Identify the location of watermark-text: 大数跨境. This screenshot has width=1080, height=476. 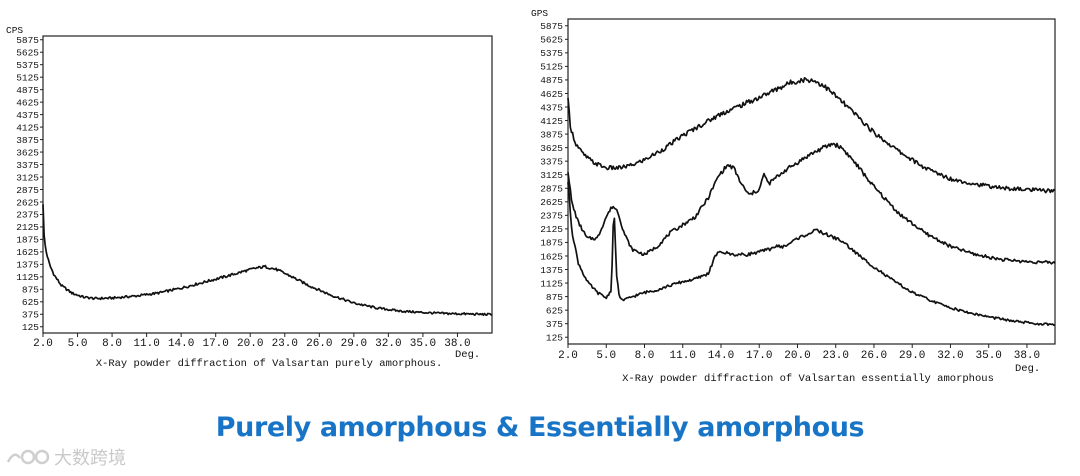
(90, 458).